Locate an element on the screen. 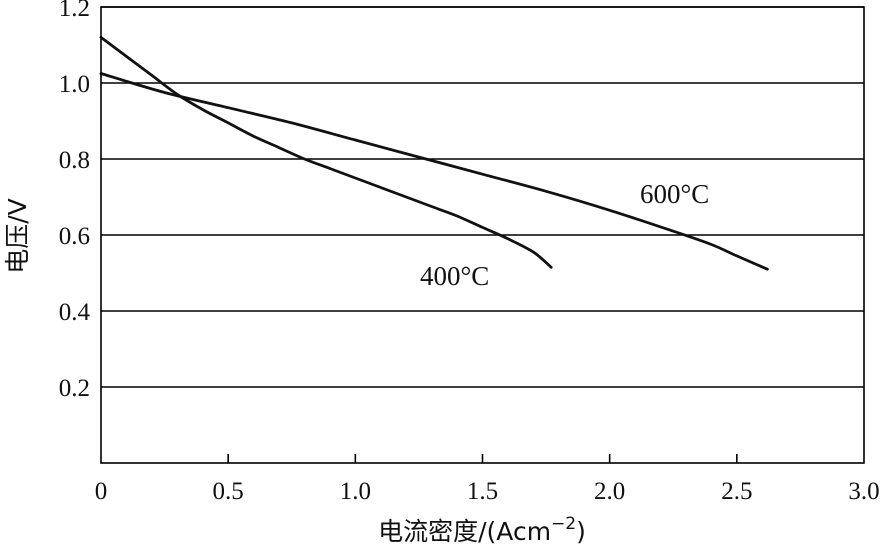 The height and width of the screenshot is (548, 883). x-axis-title-superscript: −2 is located at coordinates (563, 524).